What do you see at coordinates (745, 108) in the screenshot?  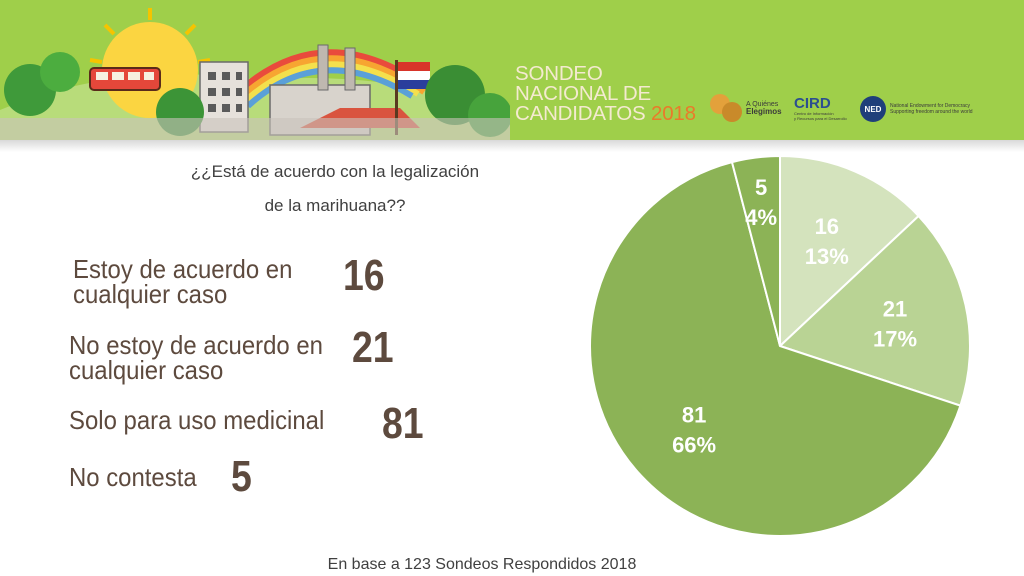 I see `a-quienes-elegimos-logo: A Quiénes Elegimos` at bounding box center [745, 108].